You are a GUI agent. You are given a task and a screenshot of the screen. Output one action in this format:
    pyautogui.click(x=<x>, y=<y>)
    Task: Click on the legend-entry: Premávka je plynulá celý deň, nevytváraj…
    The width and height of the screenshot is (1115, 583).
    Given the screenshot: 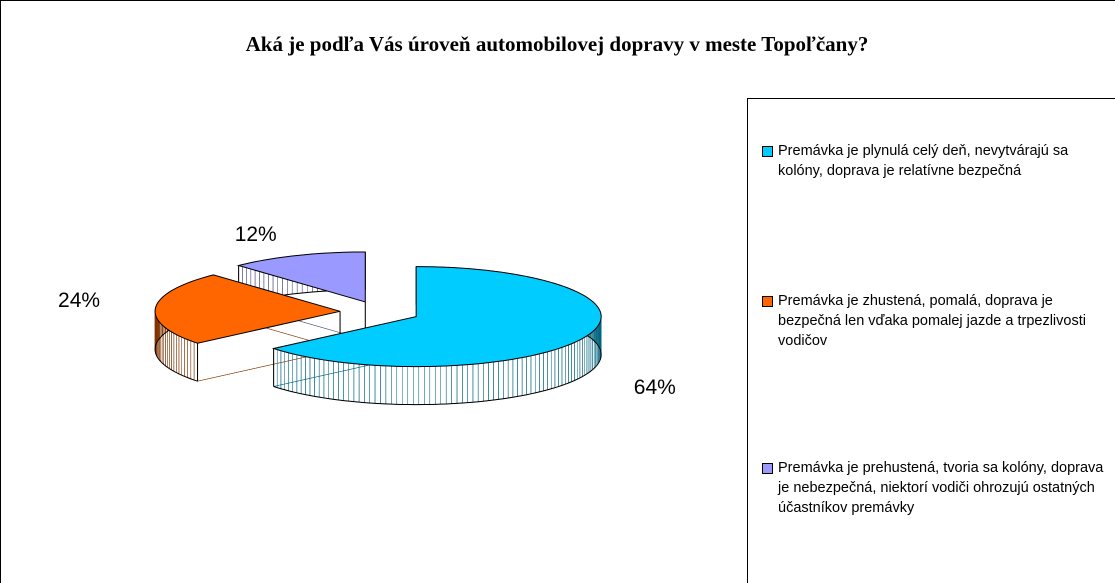 What is the action you would take?
    pyautogui.click(x=934, y=161)
    